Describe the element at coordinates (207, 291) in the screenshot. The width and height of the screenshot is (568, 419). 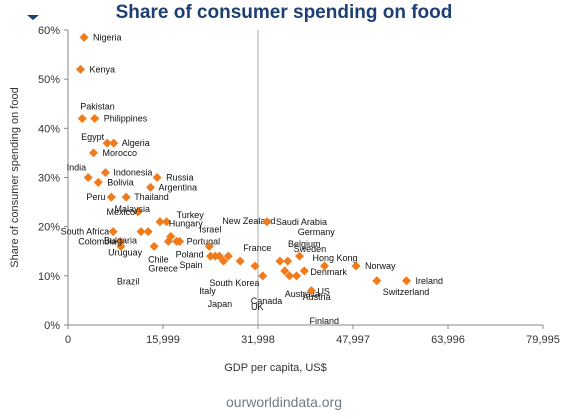
I see `point-label-italy: Italy` at that location.